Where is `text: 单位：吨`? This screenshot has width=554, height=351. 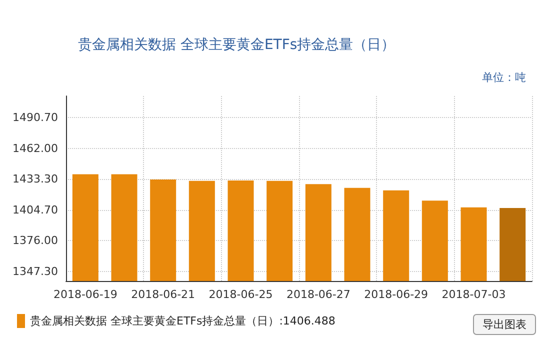
text: 单位：吨 is located at coordinates (504, 77).